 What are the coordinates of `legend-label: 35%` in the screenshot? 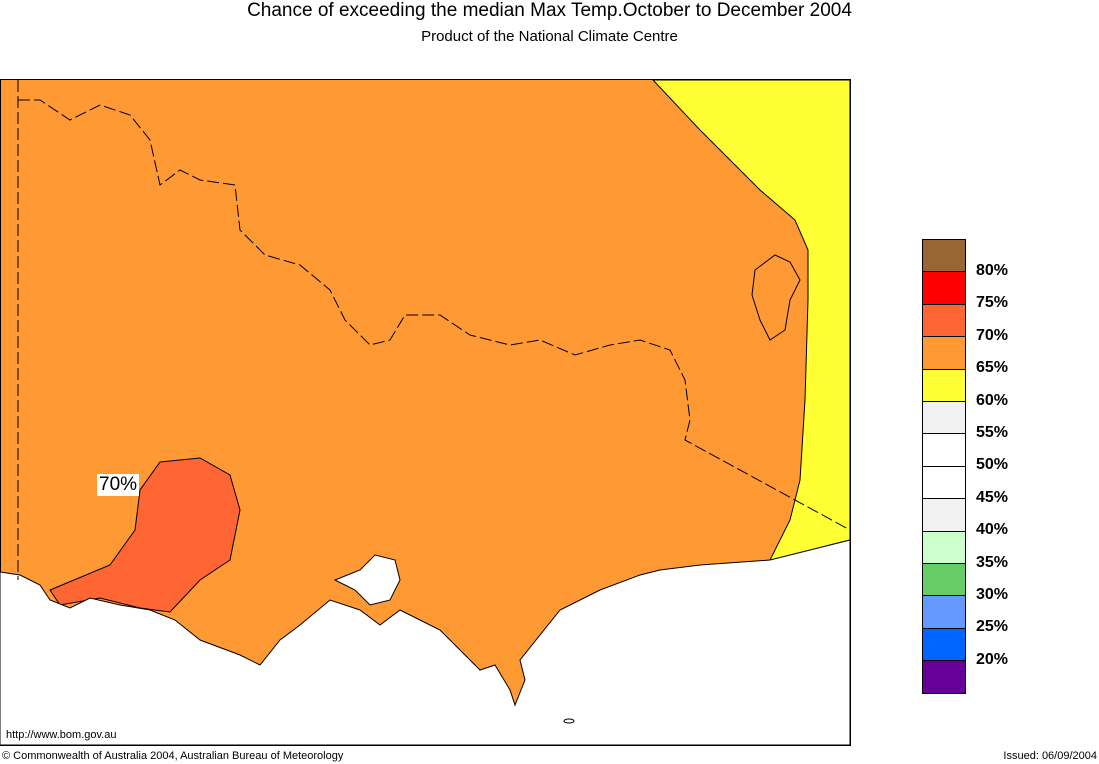 It's located at (992, 562).